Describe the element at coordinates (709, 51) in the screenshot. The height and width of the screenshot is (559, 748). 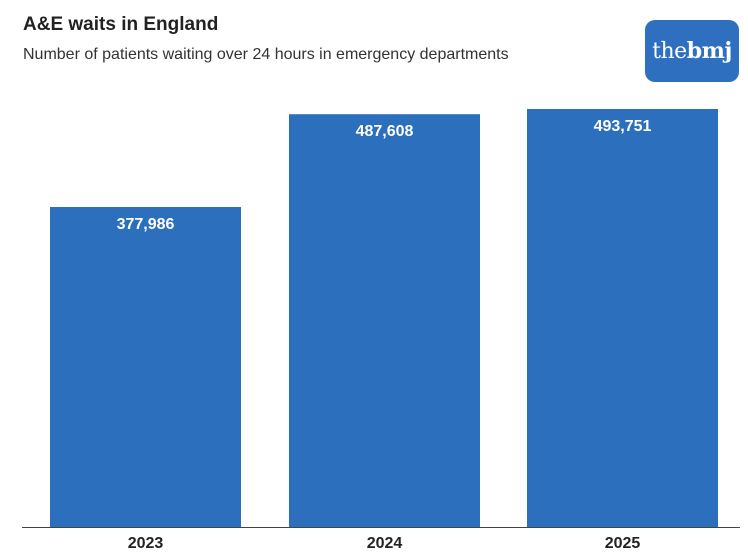
I see `logo-text-bmj: bmj` at that location.